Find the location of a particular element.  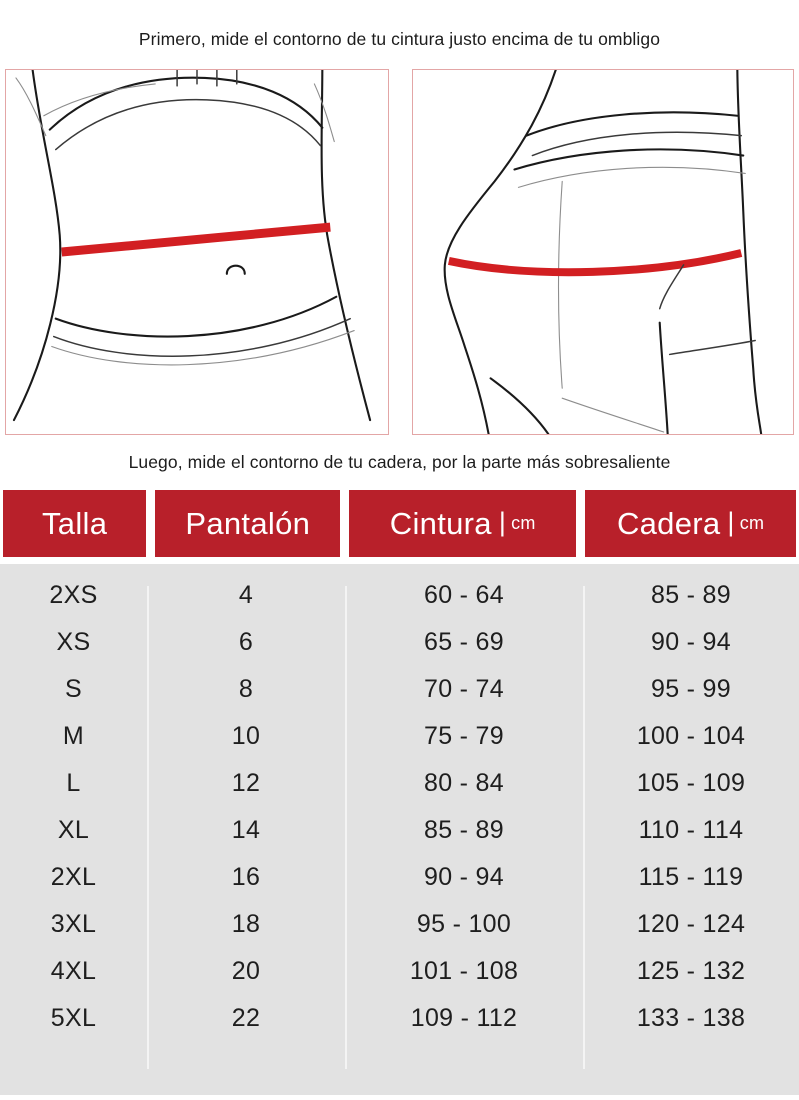

column-header-talla: Talla is located at coordinates (75, 523).